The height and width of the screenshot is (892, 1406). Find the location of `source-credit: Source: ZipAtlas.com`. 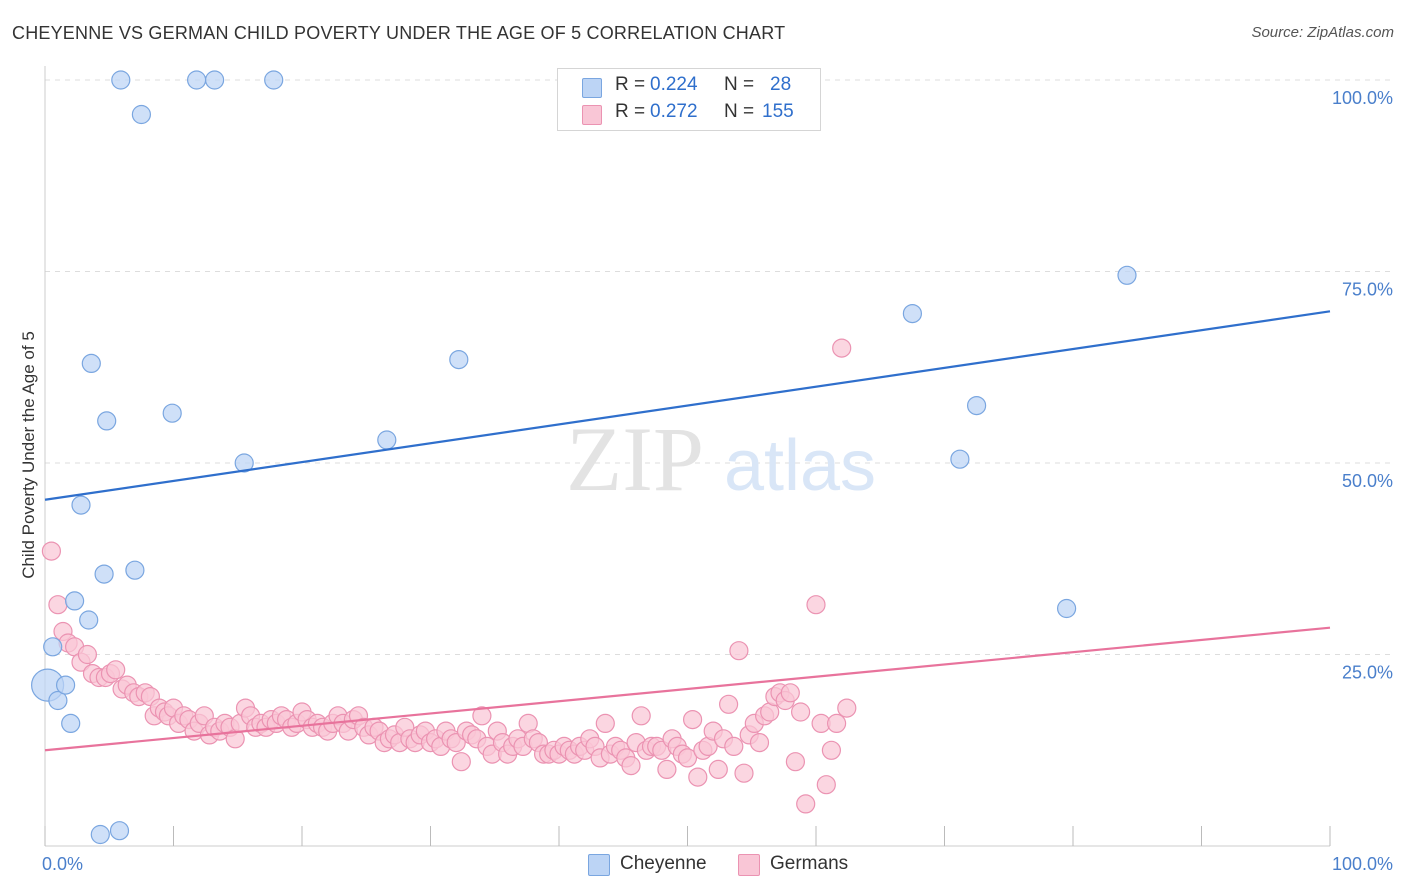

source-credit: Source: ZipAtlas.com is located at coordinates (1322, 32).